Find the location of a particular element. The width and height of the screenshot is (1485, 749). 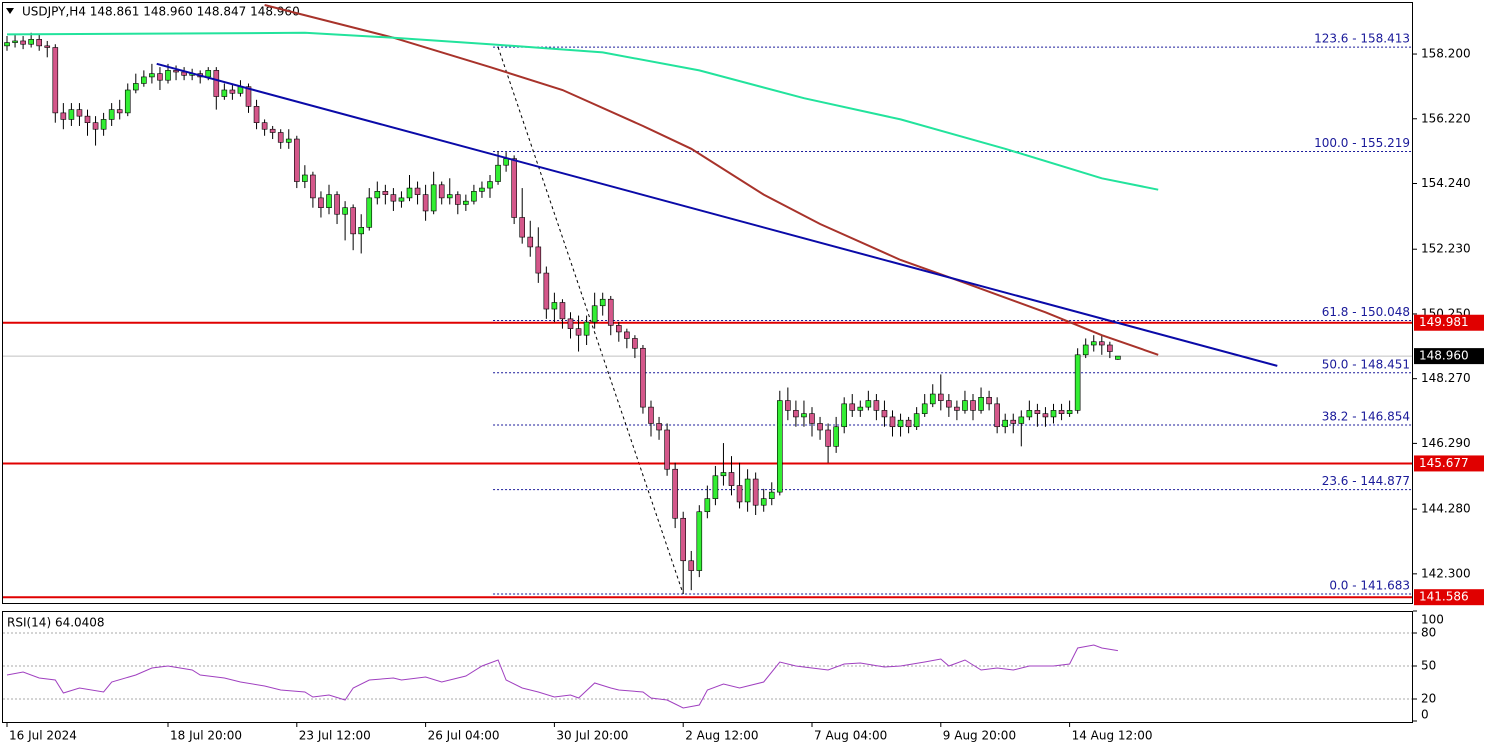

y-tick-label: 154.240 is located at coordinates (1446, 183).